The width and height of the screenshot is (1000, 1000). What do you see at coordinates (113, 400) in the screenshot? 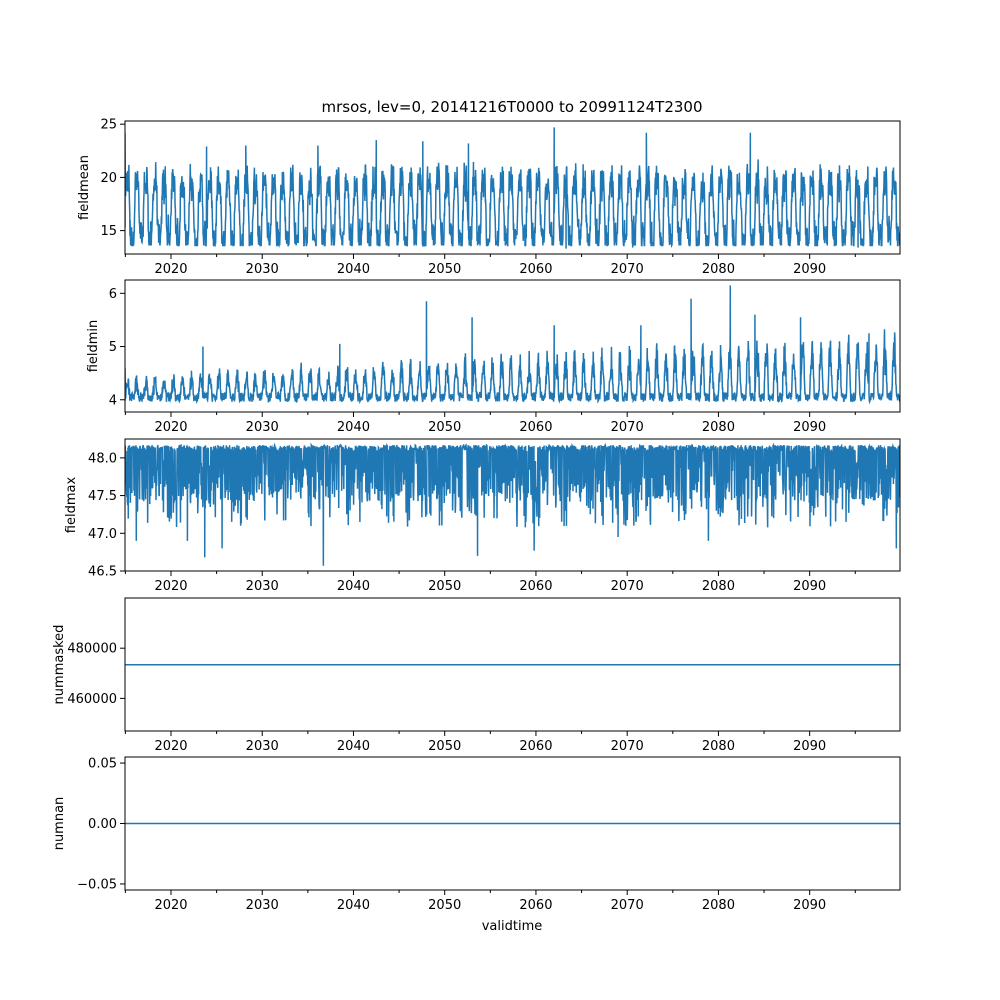
I see `y-tick-label: 4` at bounding box center [113, 400].